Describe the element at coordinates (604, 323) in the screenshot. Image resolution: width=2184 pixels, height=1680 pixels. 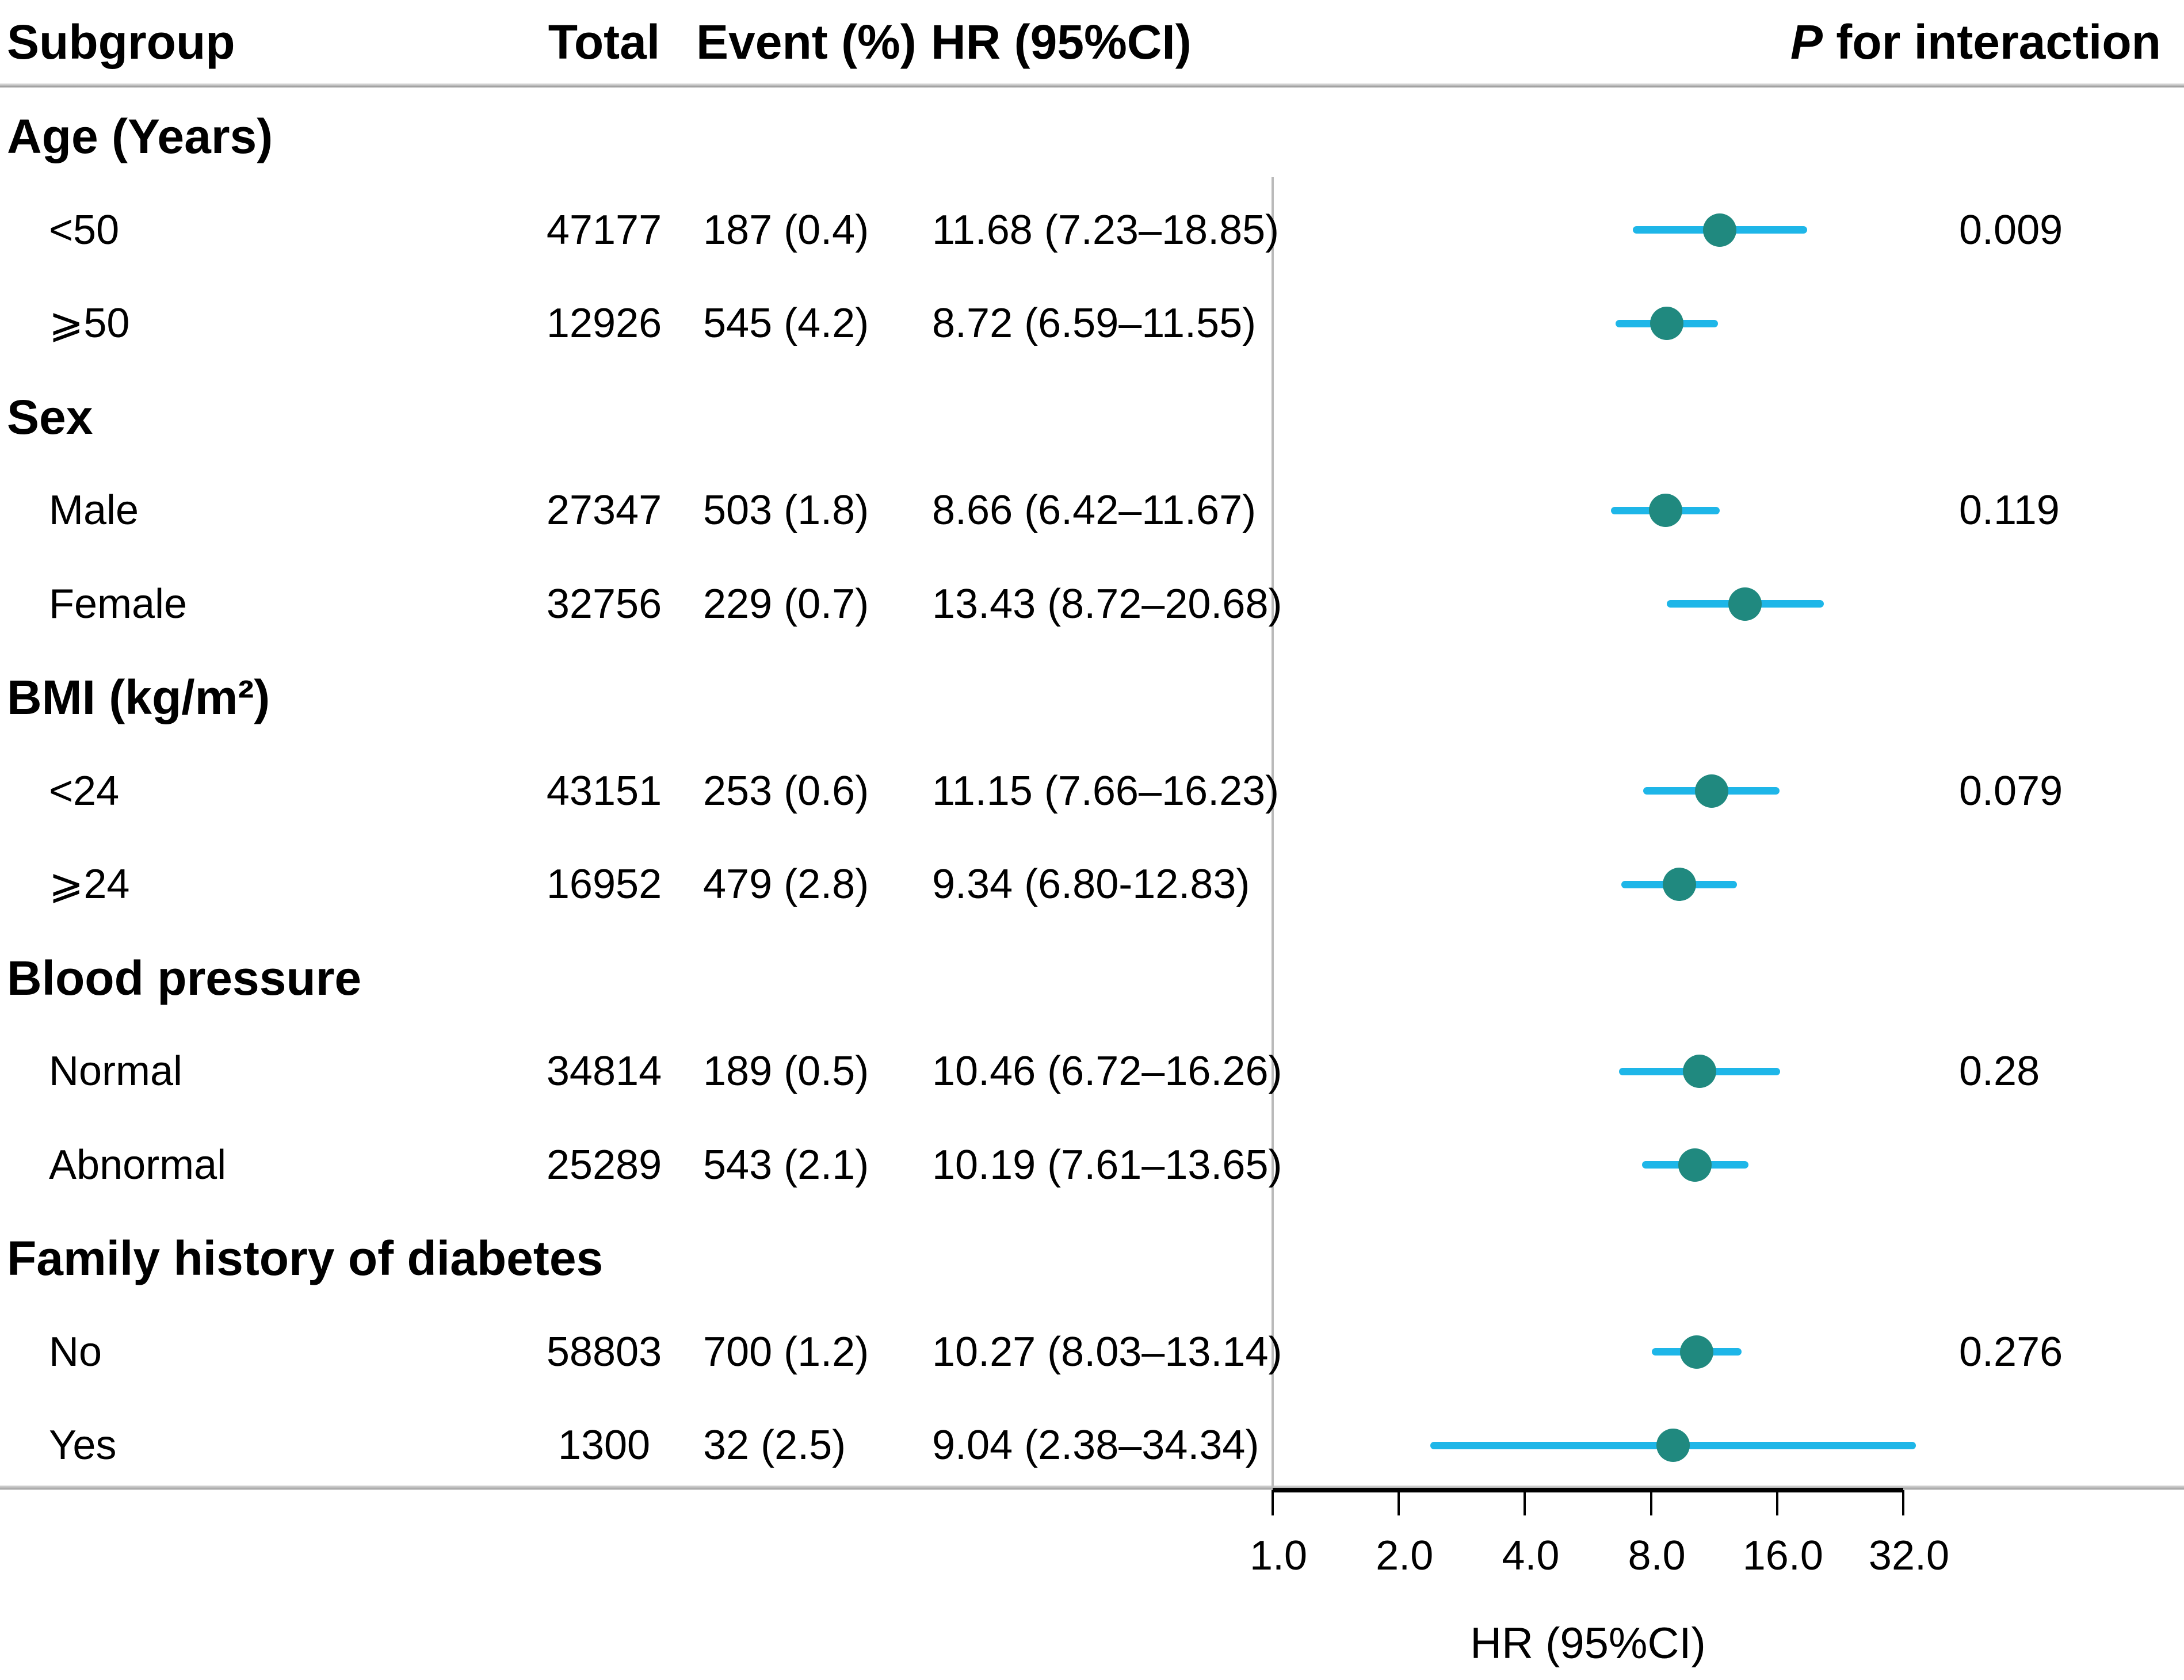
I see `total-value: 12926` at that location.